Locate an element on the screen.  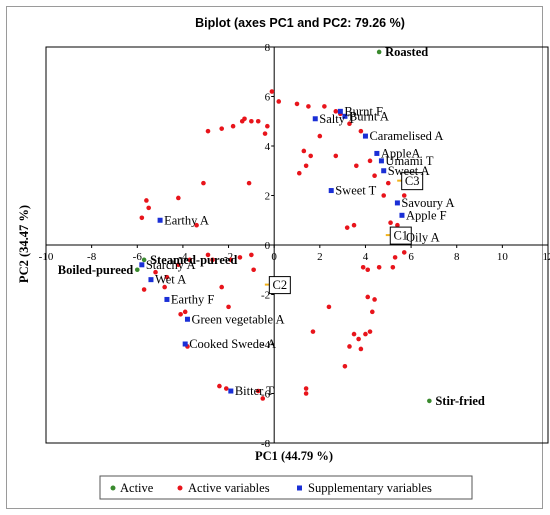
supplementary-variable-label: Starchy A is located at coordinates (171, 265).